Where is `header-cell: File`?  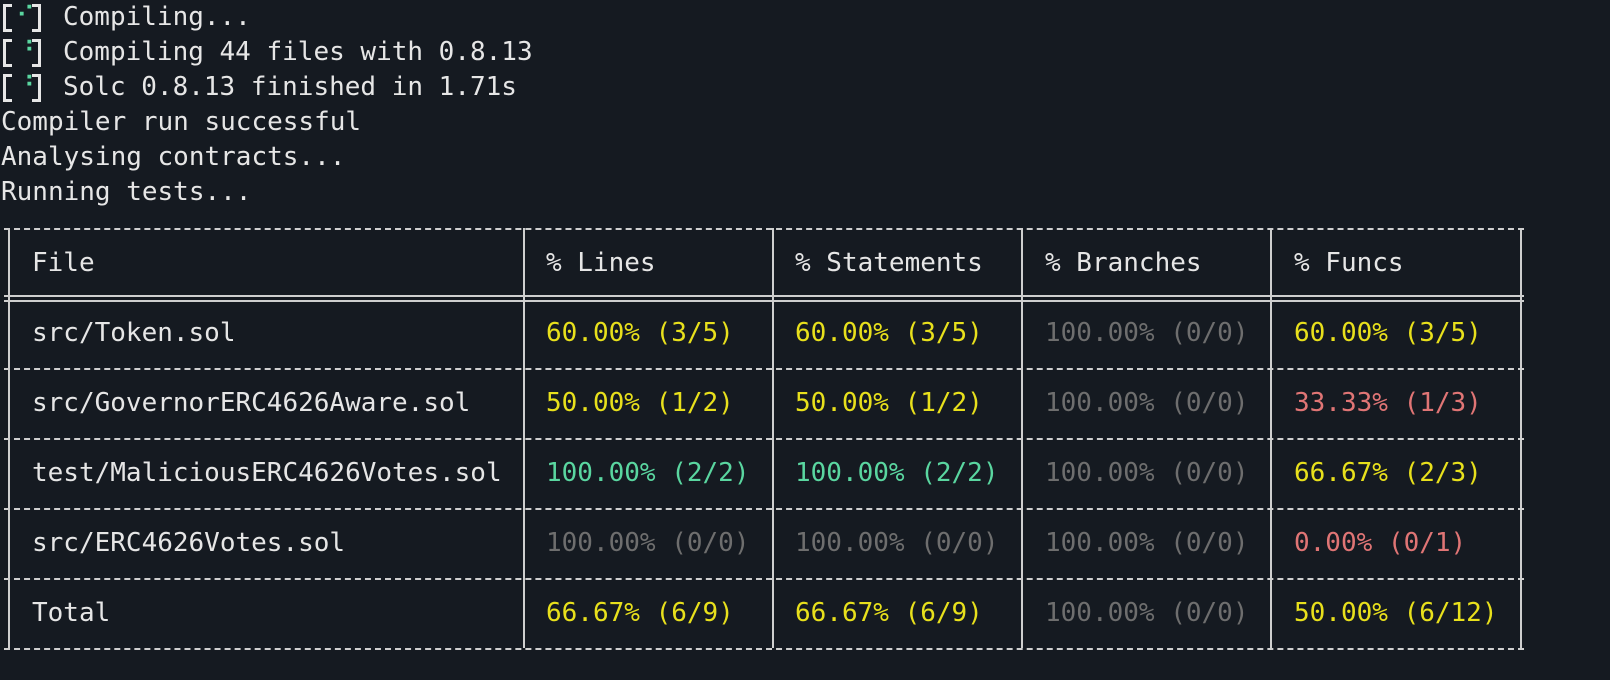
header-cell: File is located at coordinates (63, 262).